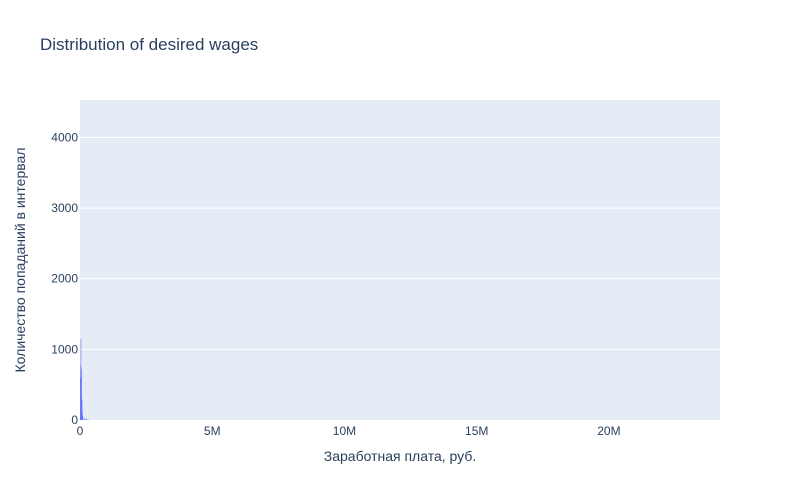 The image size is (800, 500). What do you see at coordinates (64, 208) in the screenshot?
I see `y-tick-label: 3000` at bounding box center [64, 208].